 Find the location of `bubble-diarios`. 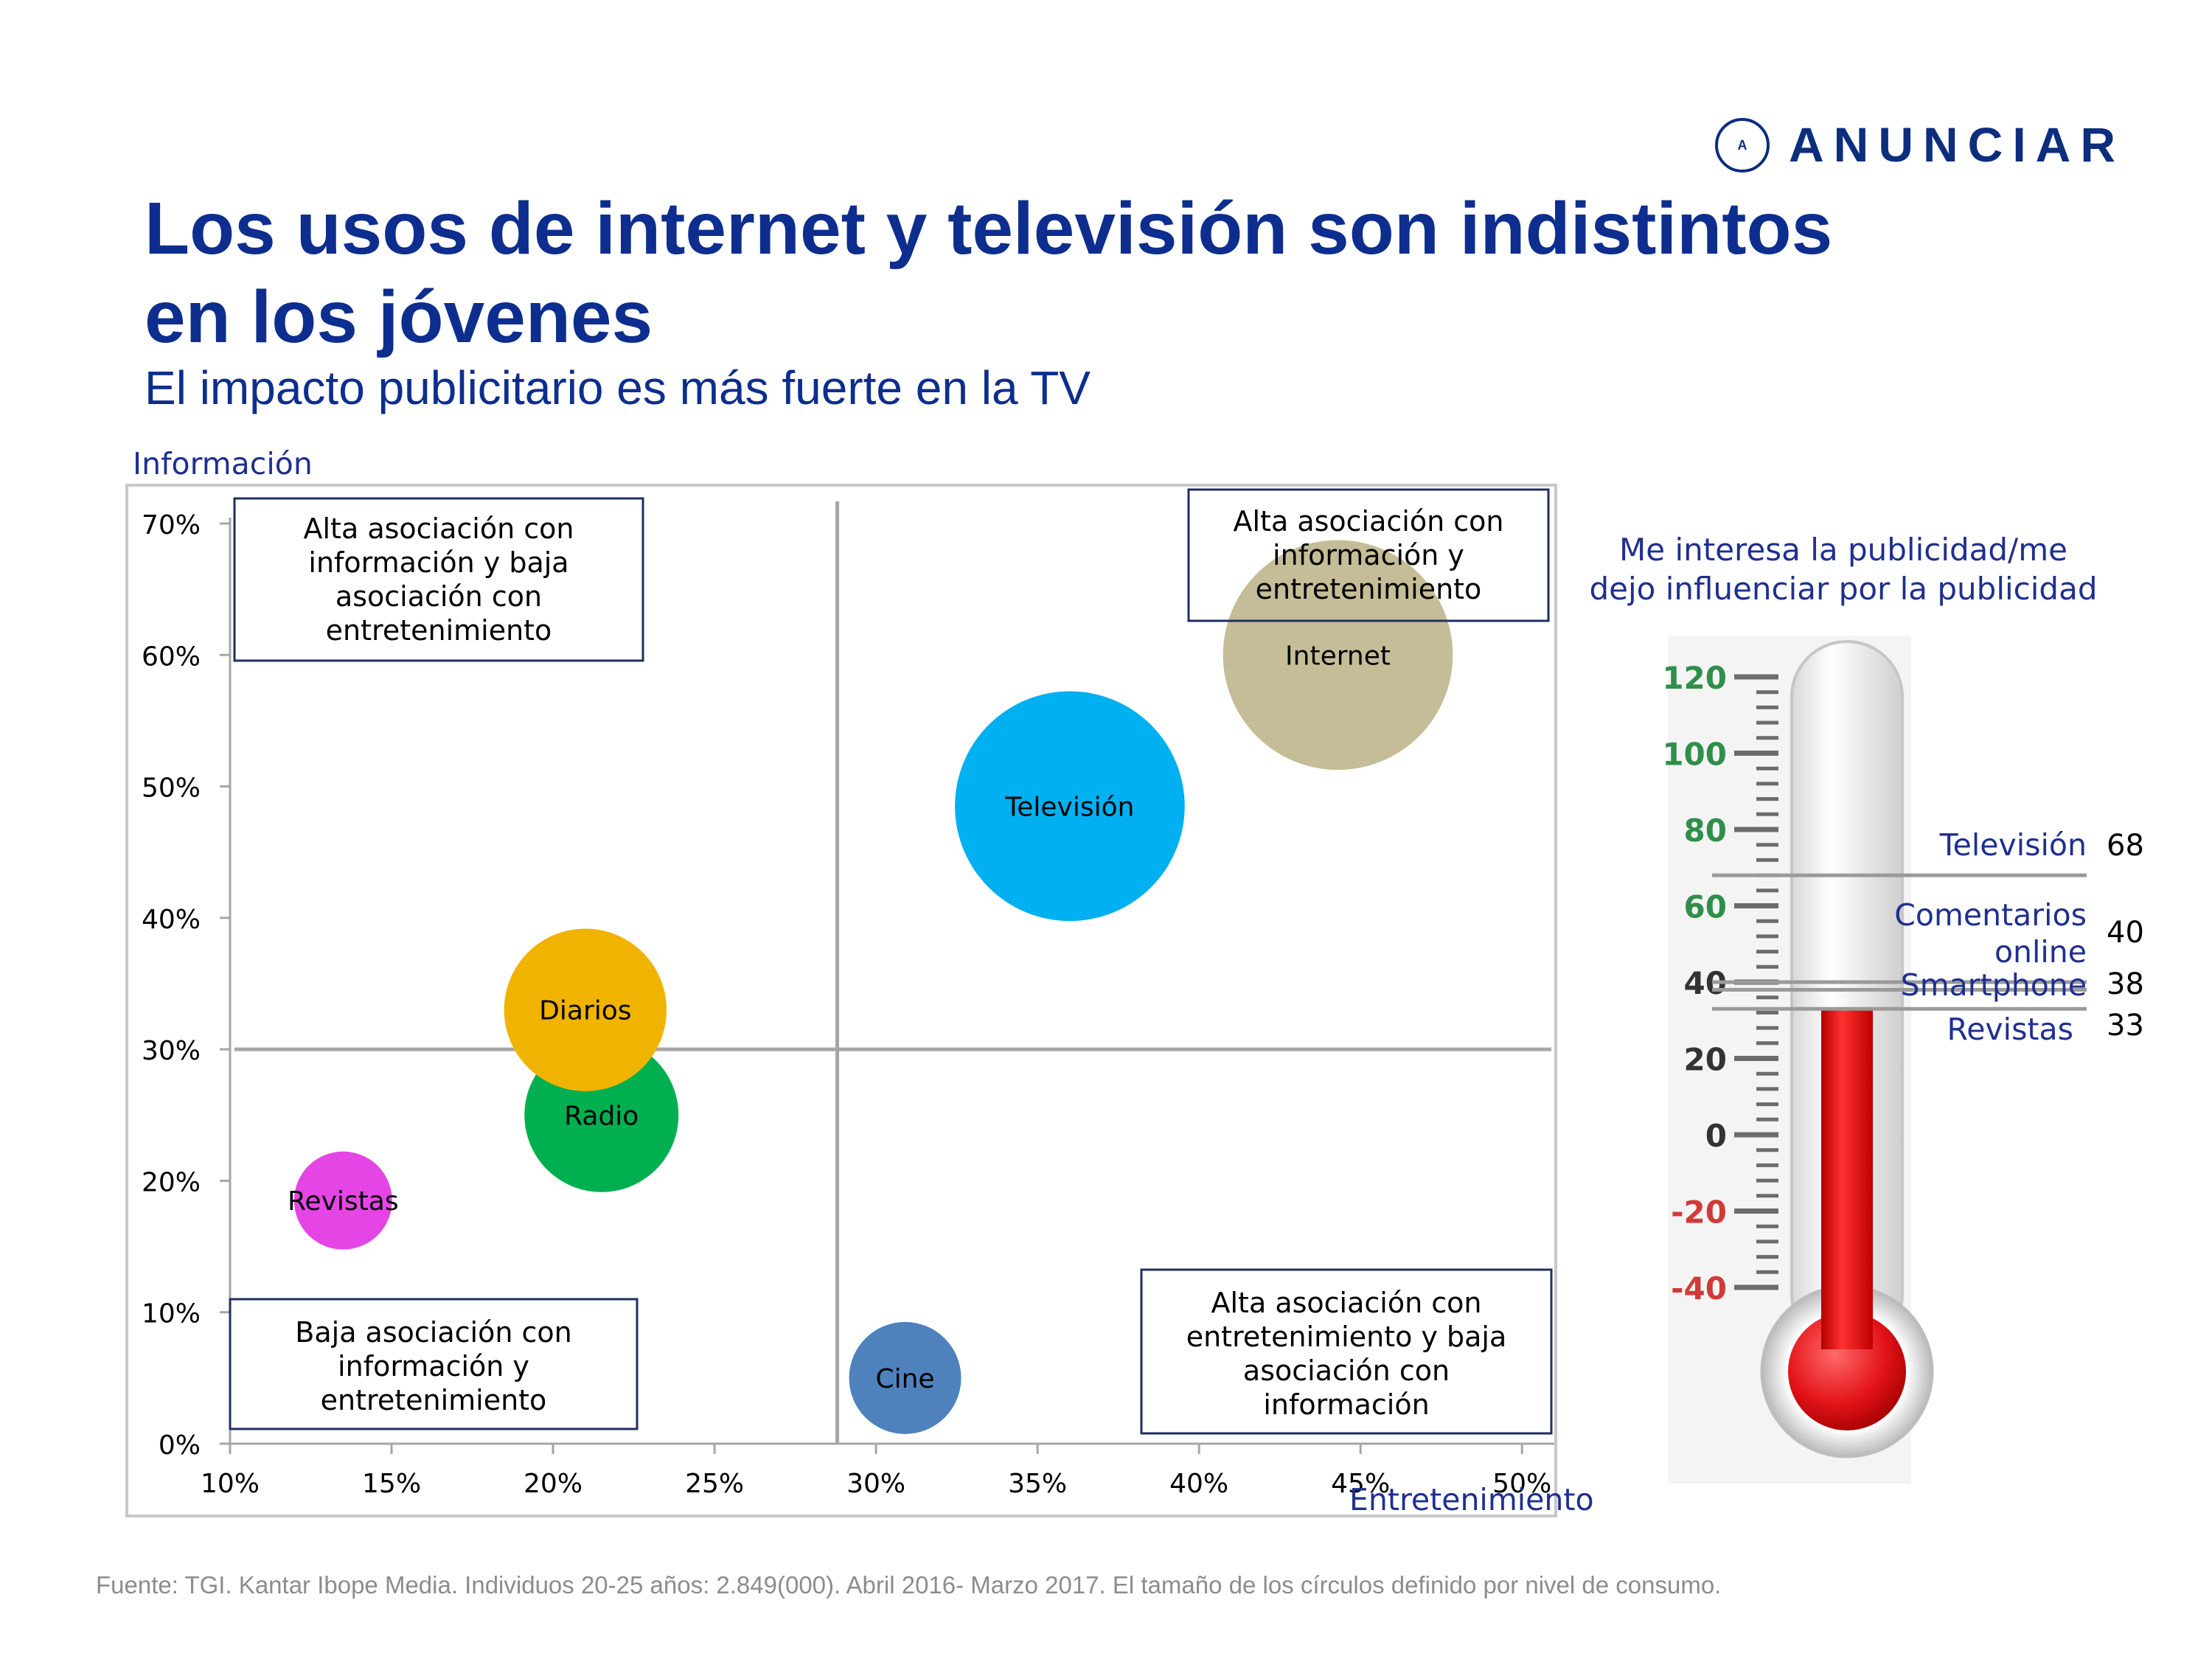

bubble-diarios is located at coordinates (585, 1009).